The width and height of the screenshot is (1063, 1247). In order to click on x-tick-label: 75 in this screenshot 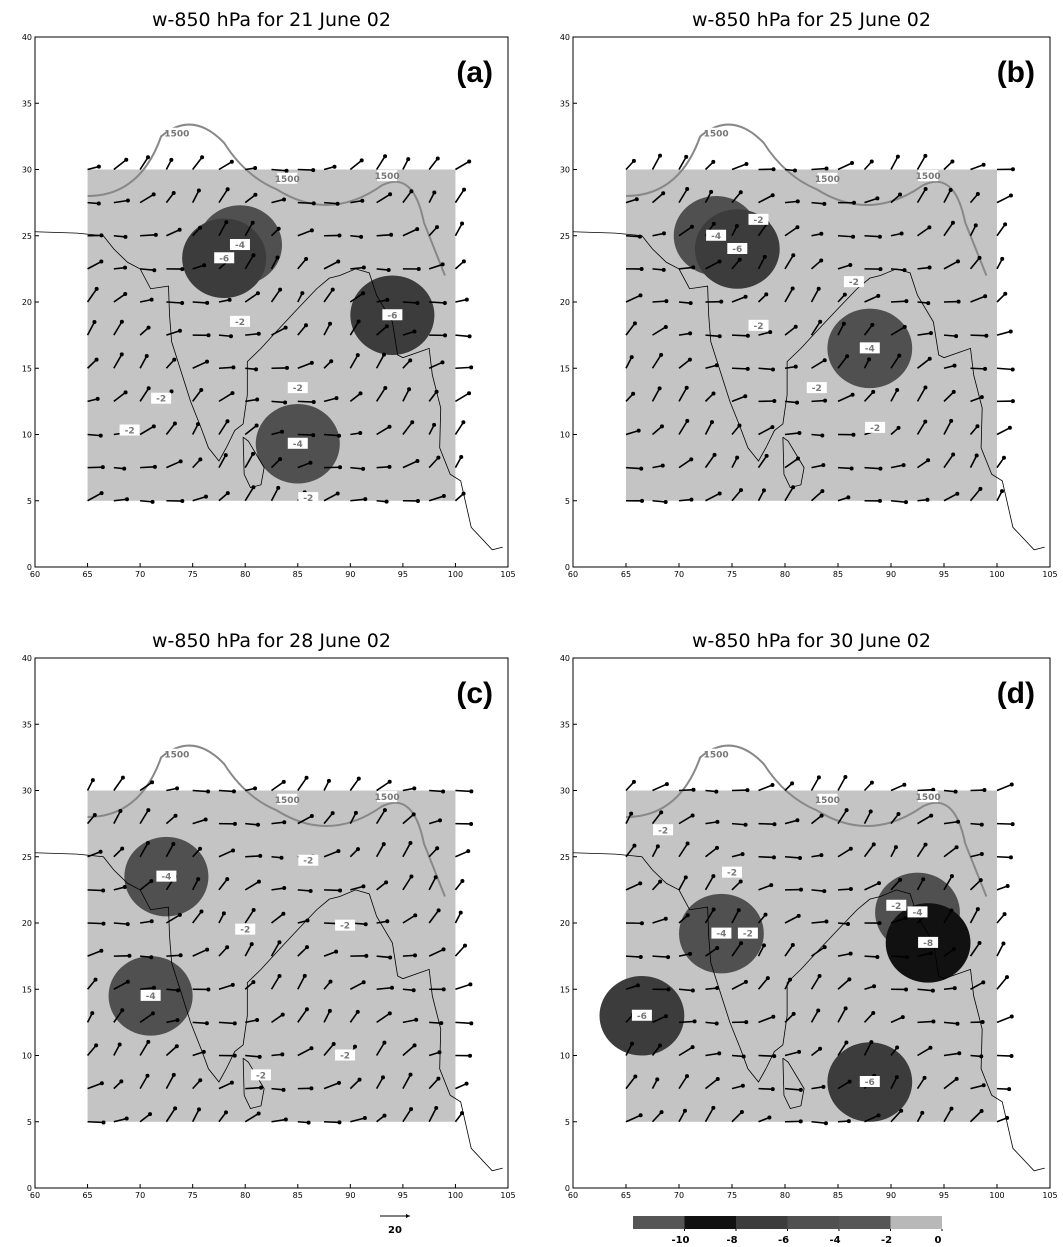, I will do `click(193, 1195)`.